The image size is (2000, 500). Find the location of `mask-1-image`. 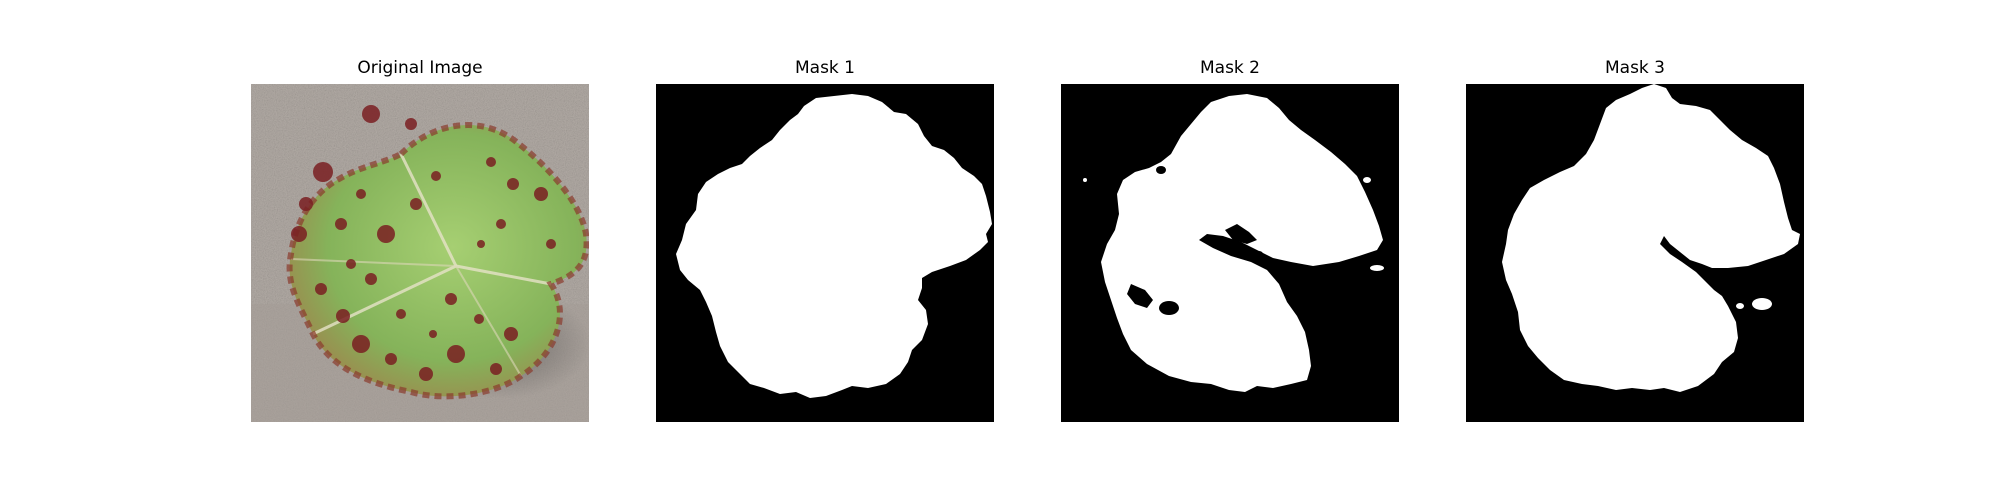

mask-1-image is located at coordinates (825, 253).